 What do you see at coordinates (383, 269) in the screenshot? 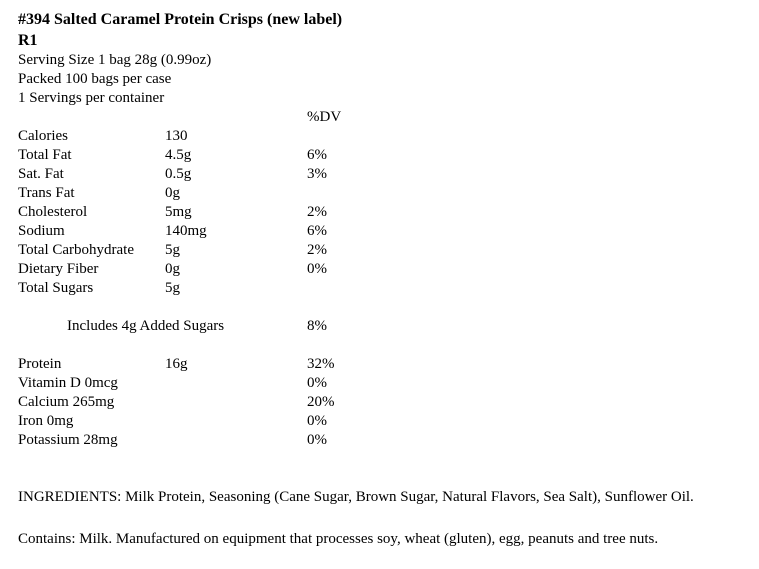
I see `nutrition-row: Dietary Fiber 0g 0%` at bounding box center [383, 269].